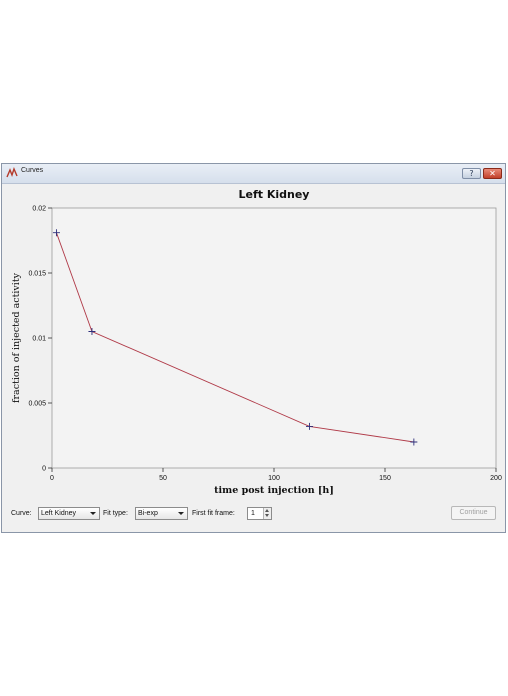 This screenshot has height=696, width=508. I want to click on spin-up-icon, so click(267, 510).